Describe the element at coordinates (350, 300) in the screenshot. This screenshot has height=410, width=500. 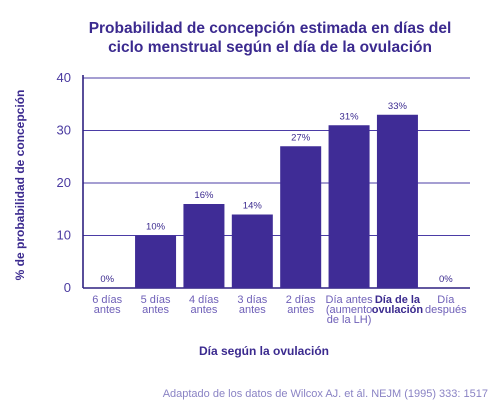
I see `x-tick-label-5-line-0: Día antes` at that location.